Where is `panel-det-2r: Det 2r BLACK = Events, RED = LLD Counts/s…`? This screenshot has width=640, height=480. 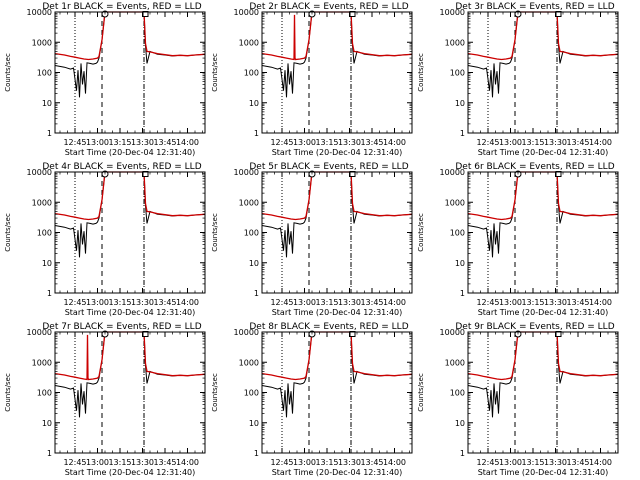
panel-det-2r: Det 2r BLACK = Events, RED = LLD Counts/s… is located at coordinates (312, 79).